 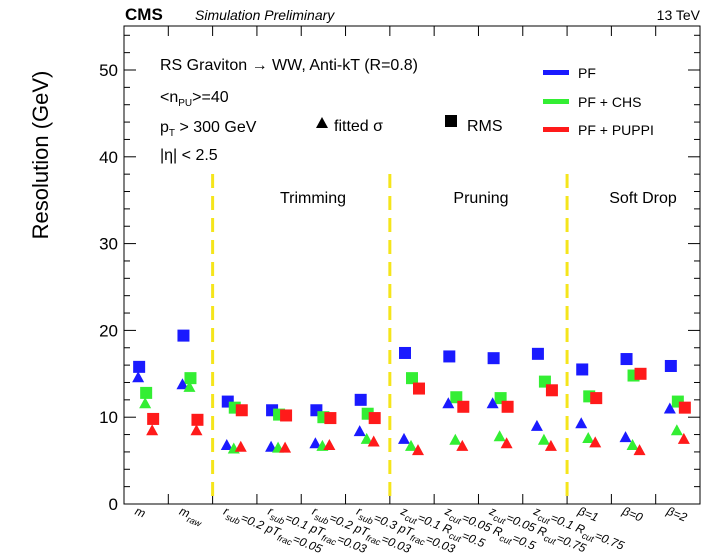 What do you see at coordinates (108, 330) in the screenshot?
I see `y-tick-label: 20` at bounding box center [108, 330].